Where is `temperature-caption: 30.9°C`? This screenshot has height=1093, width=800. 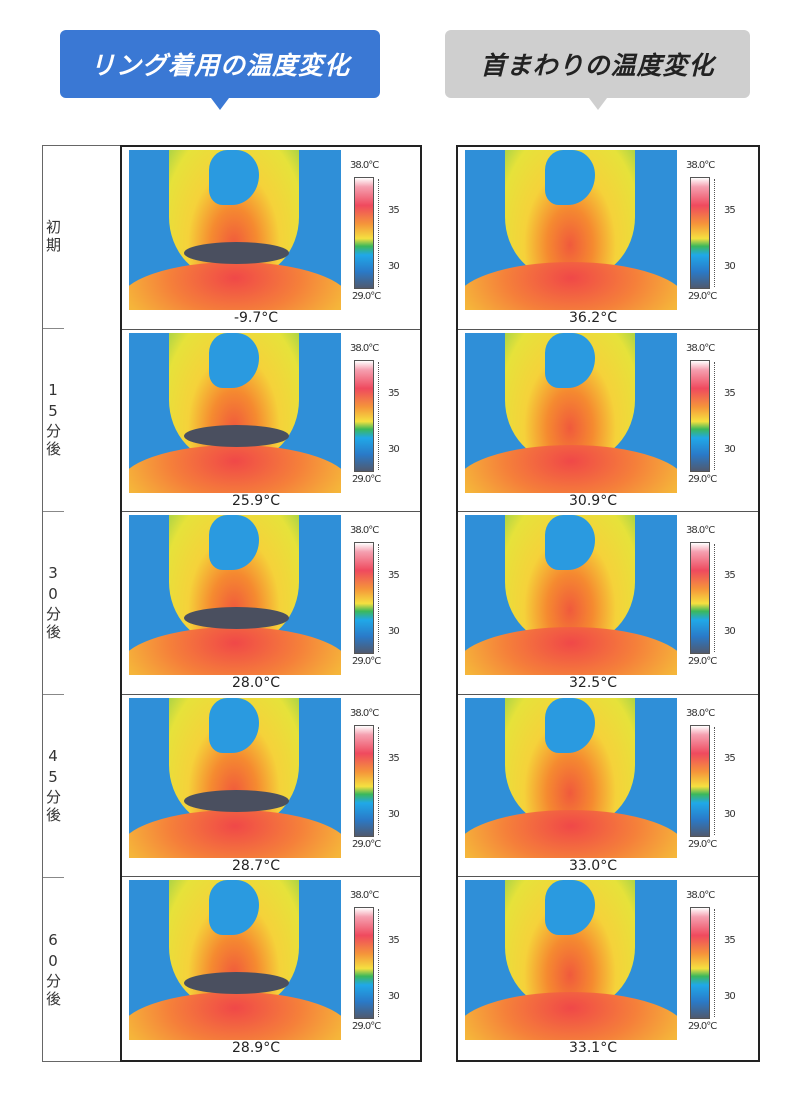 temperature-caption: 30.9°C is located at coordinates (593, 500).